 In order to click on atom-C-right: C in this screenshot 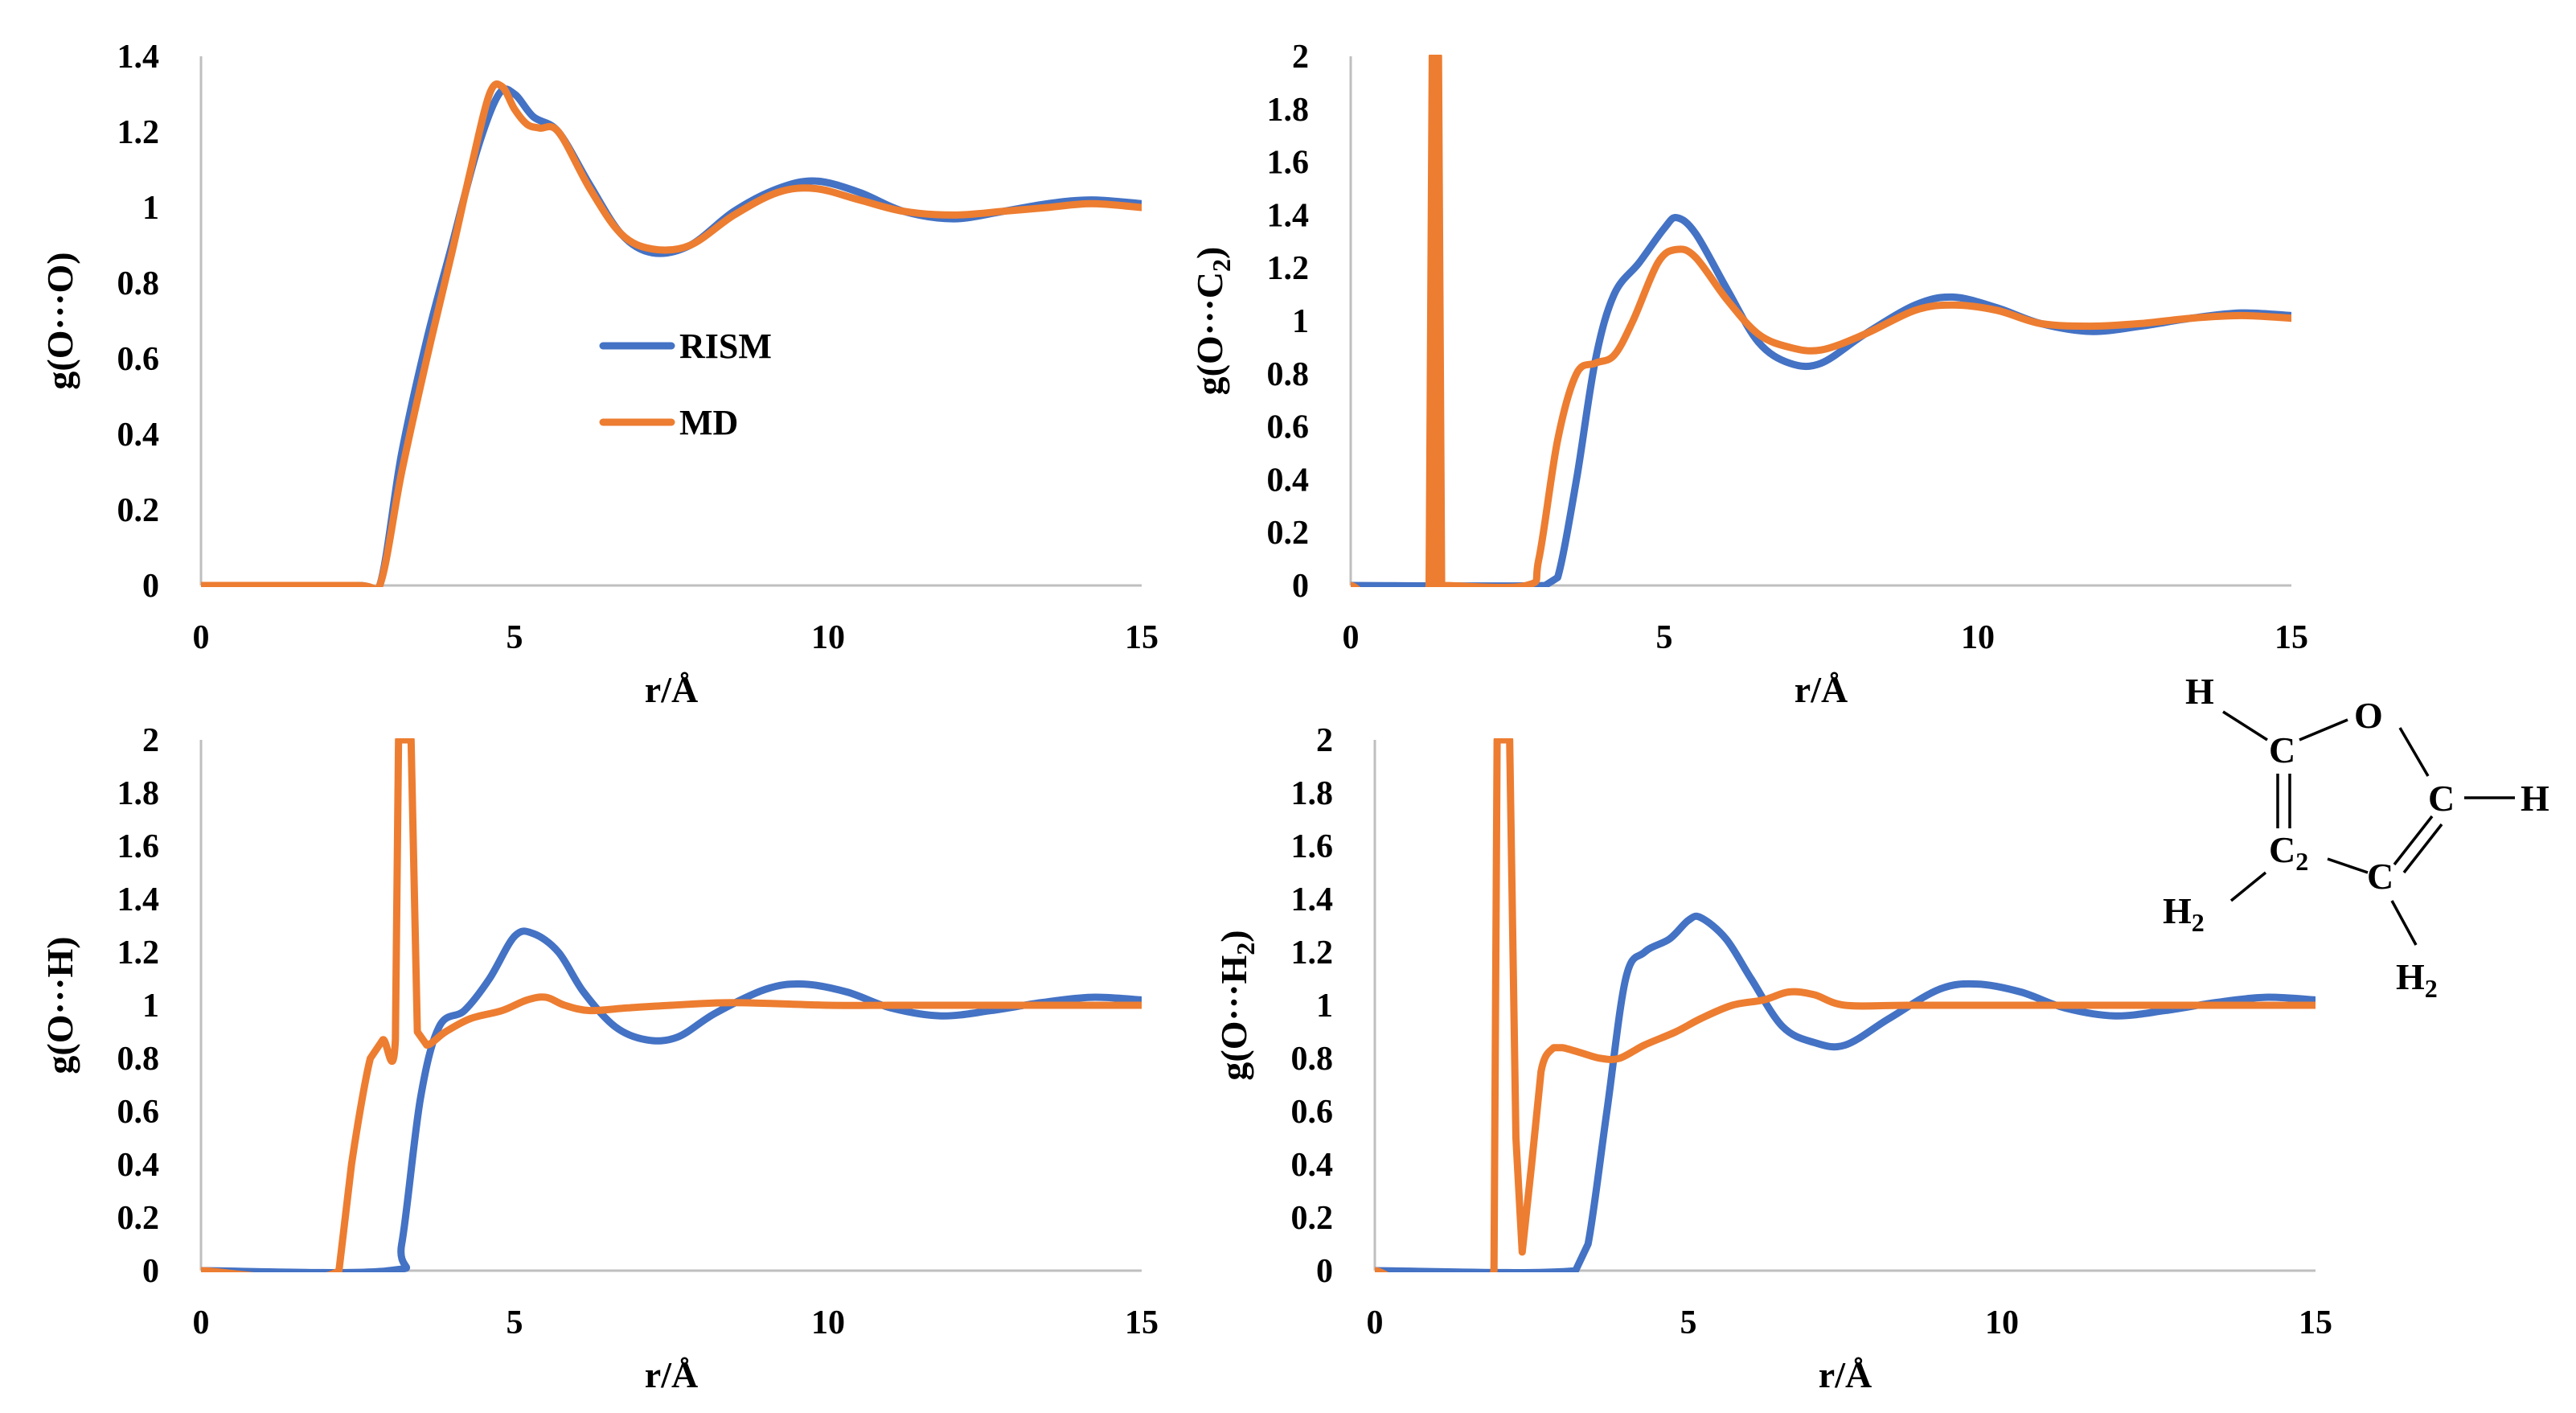, I will do `click(2441, 798)`.